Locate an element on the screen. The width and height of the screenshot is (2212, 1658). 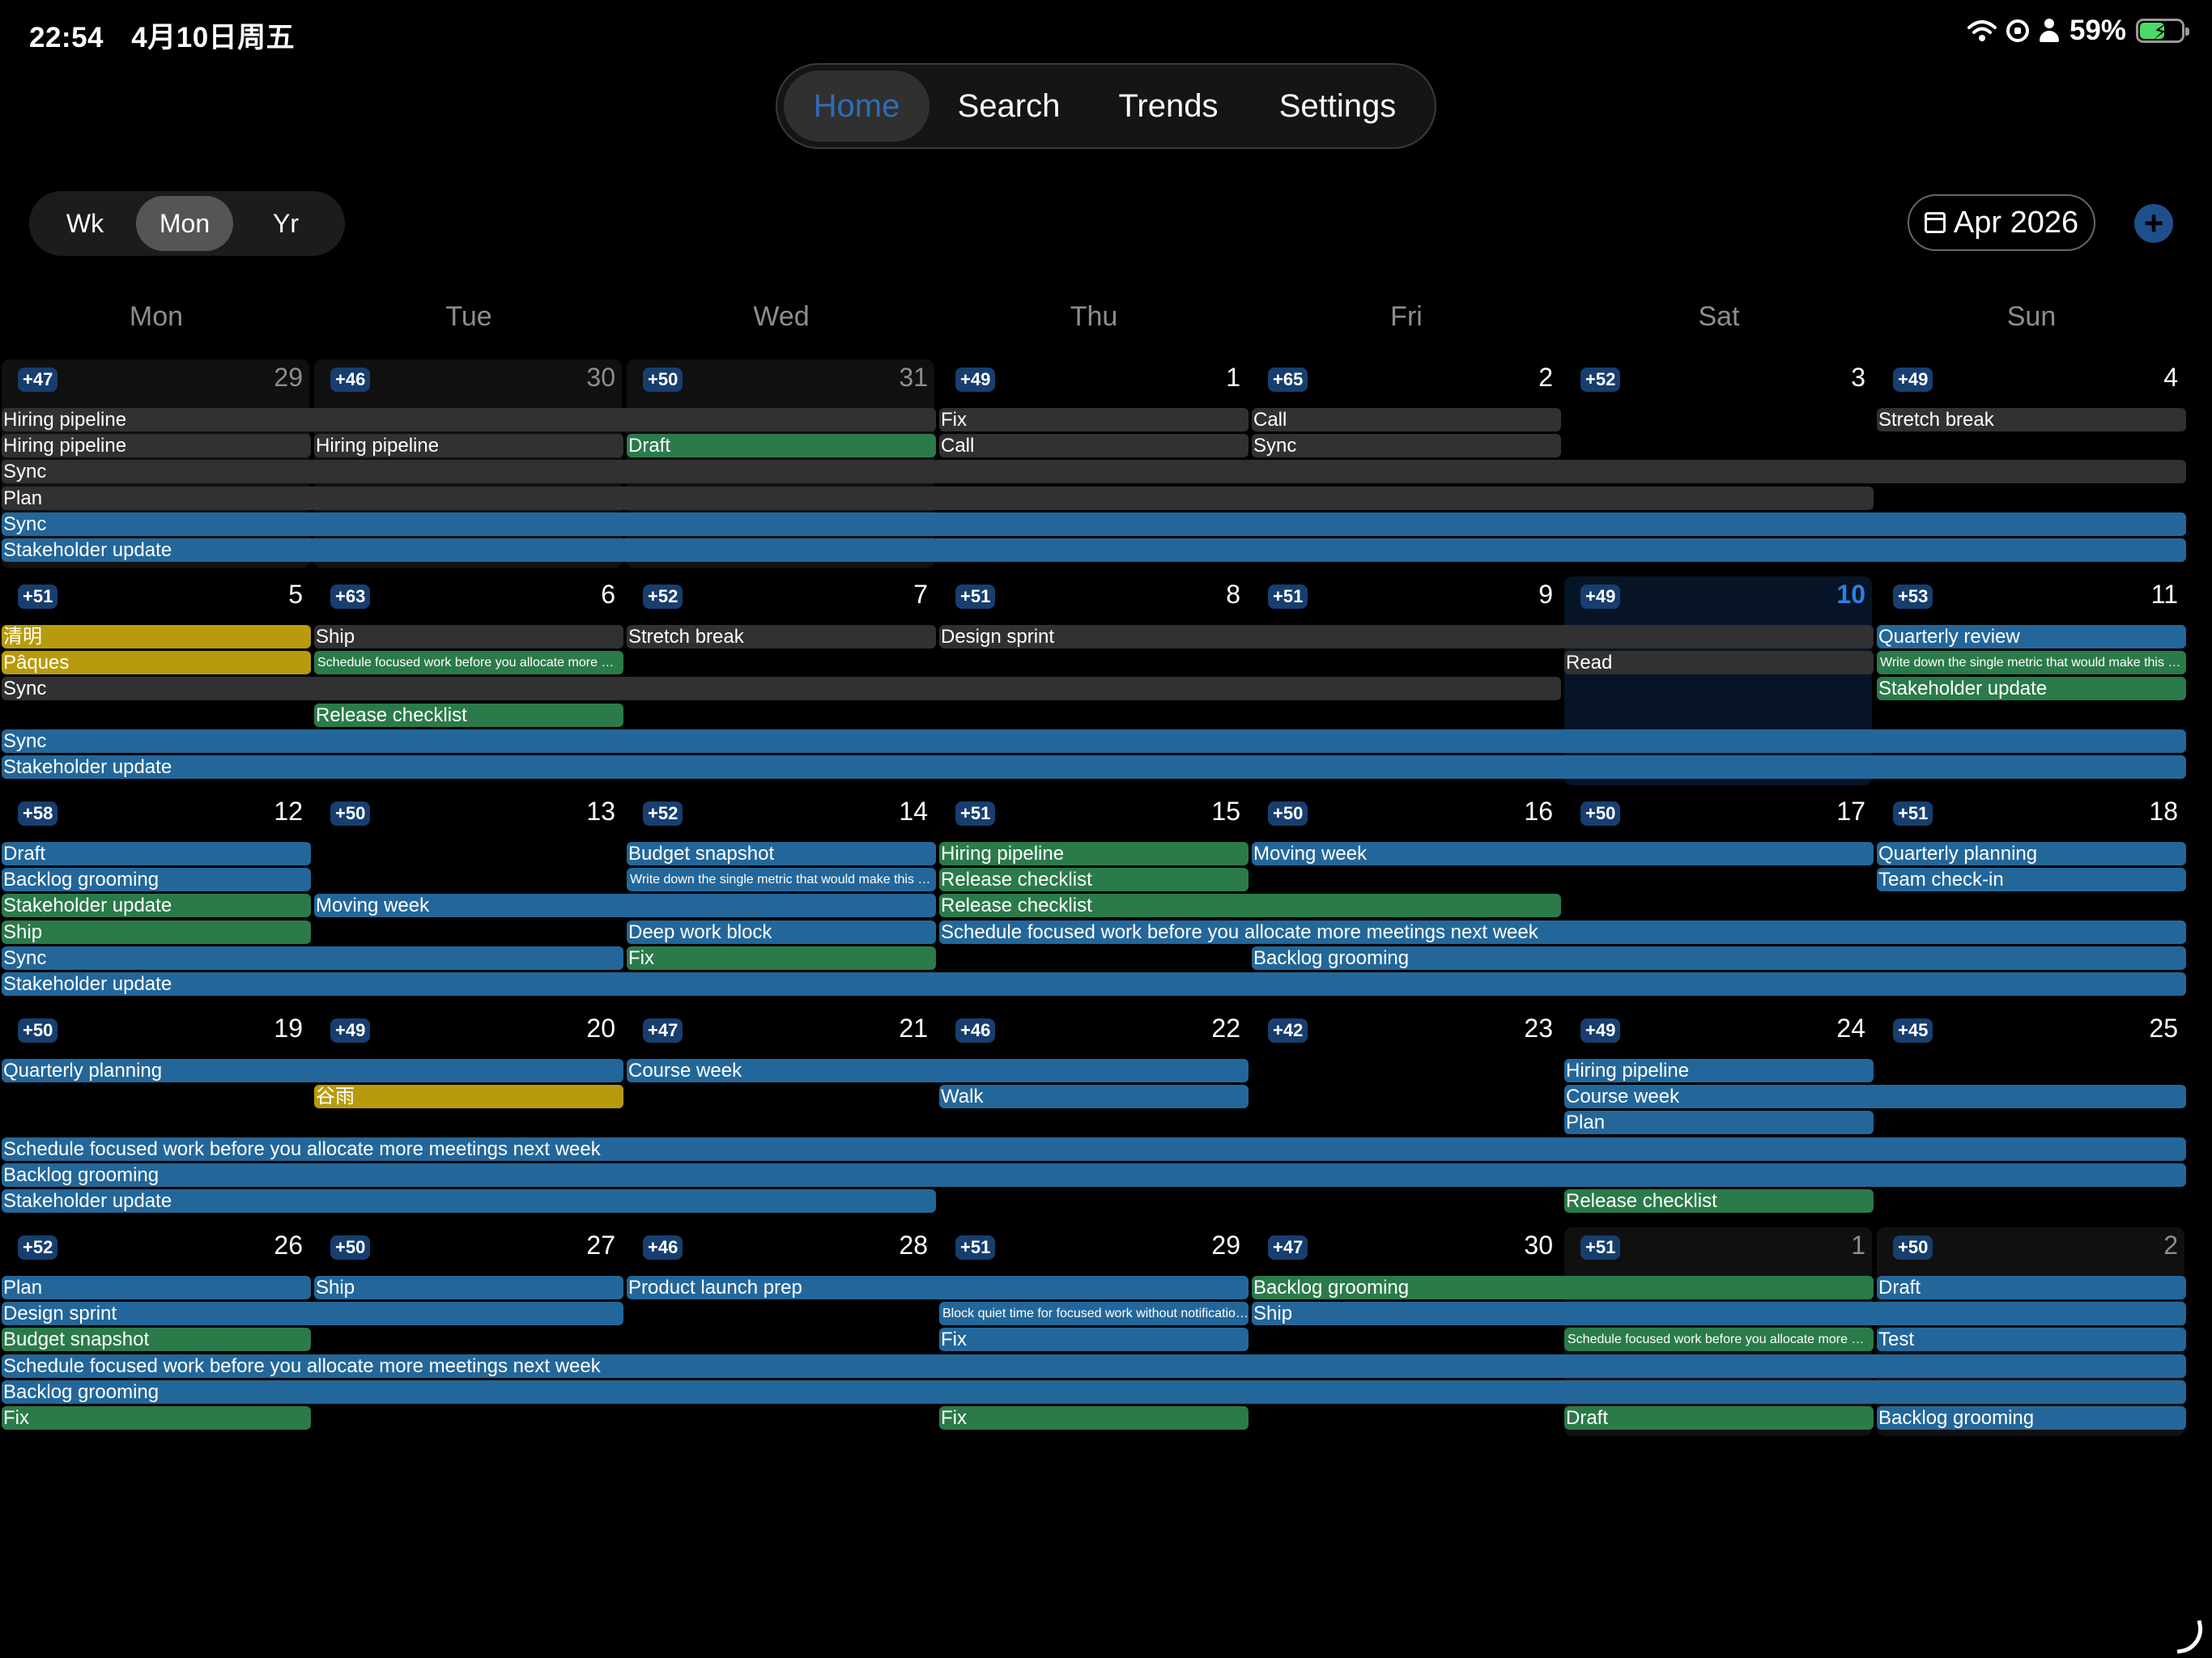
event-bar: Budget snapshot is located at coordinates (782, 853).